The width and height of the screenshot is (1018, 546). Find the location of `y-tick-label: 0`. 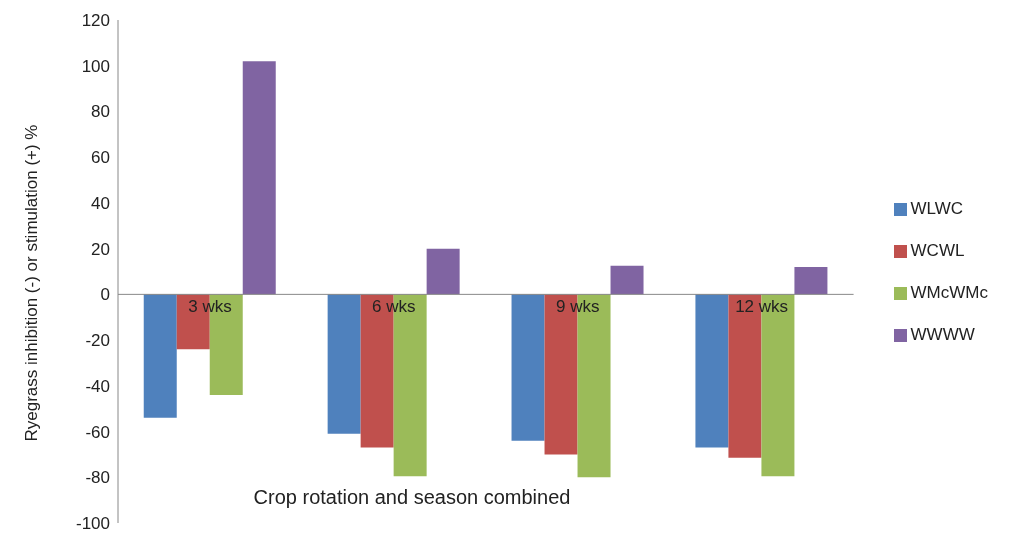

y-tick-label: 0 is located at coordinates (105, 295).